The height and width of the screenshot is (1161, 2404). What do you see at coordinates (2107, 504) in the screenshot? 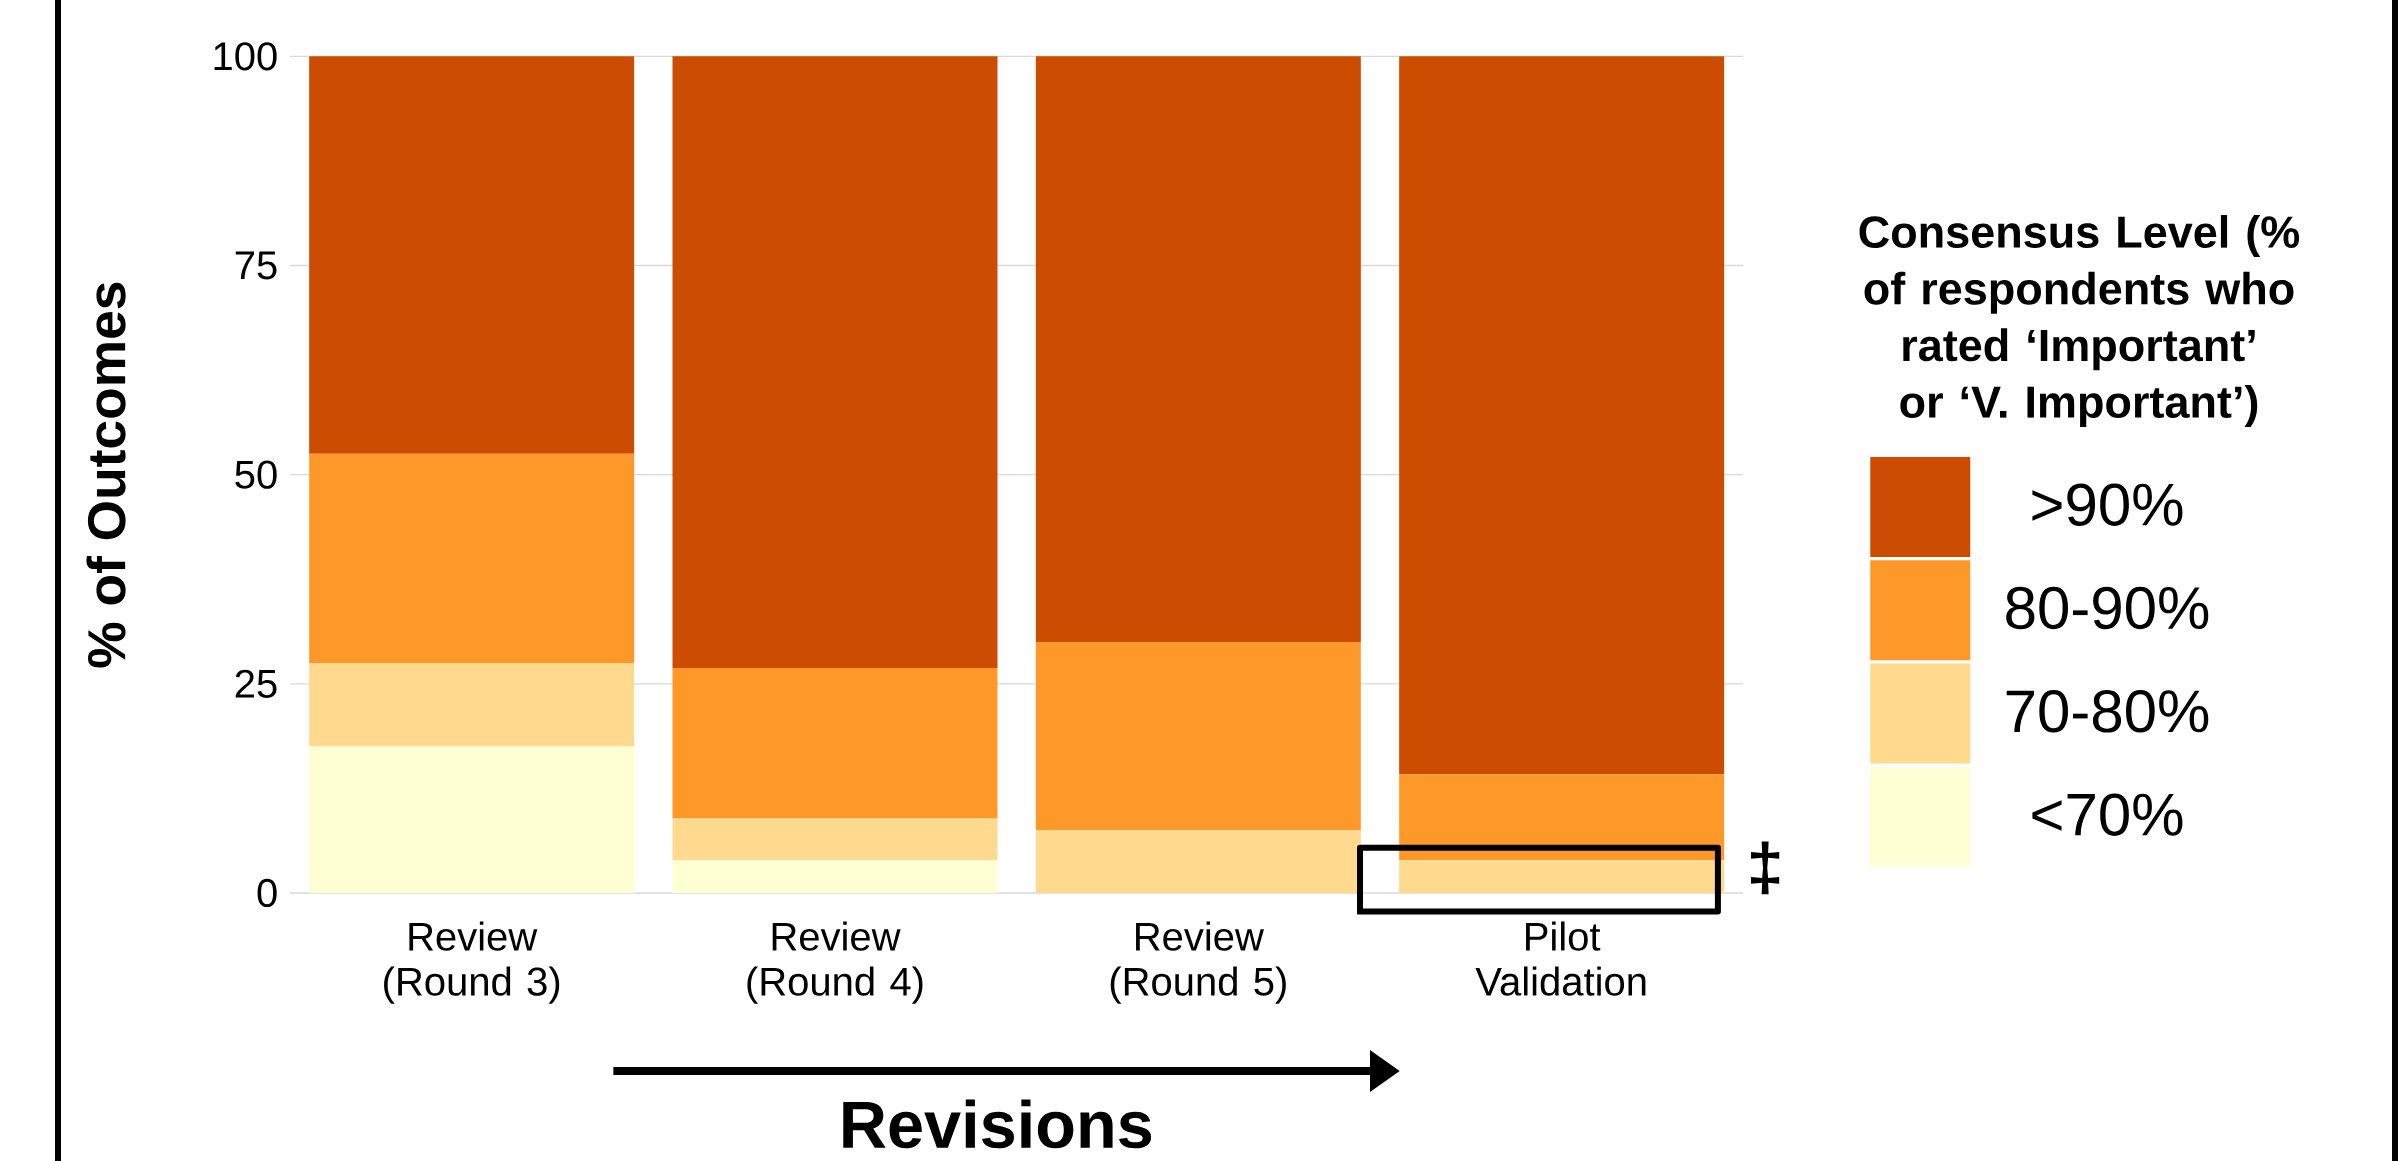
I see `legend-label: >90%` at bounding box center [2107, 504].